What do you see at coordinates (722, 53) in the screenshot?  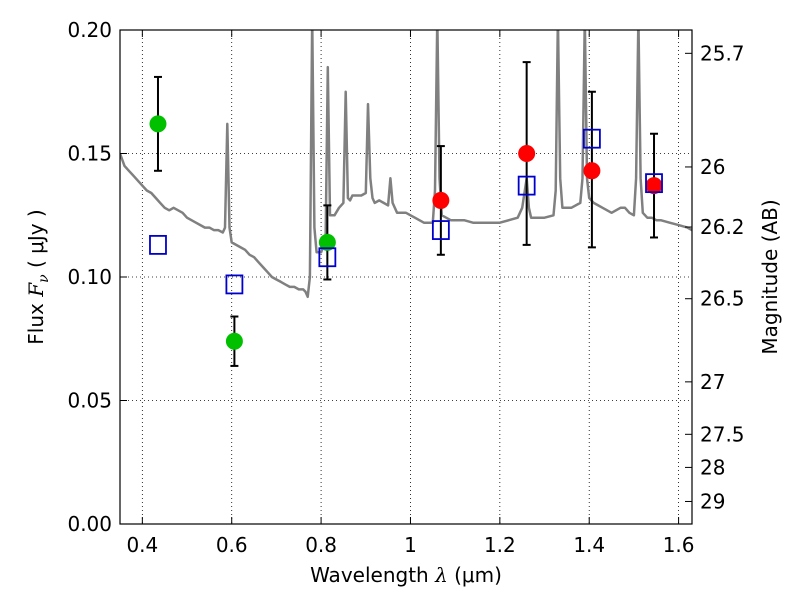 I see `mag-tick-label: 25.7` at bounding box center [722, 53].